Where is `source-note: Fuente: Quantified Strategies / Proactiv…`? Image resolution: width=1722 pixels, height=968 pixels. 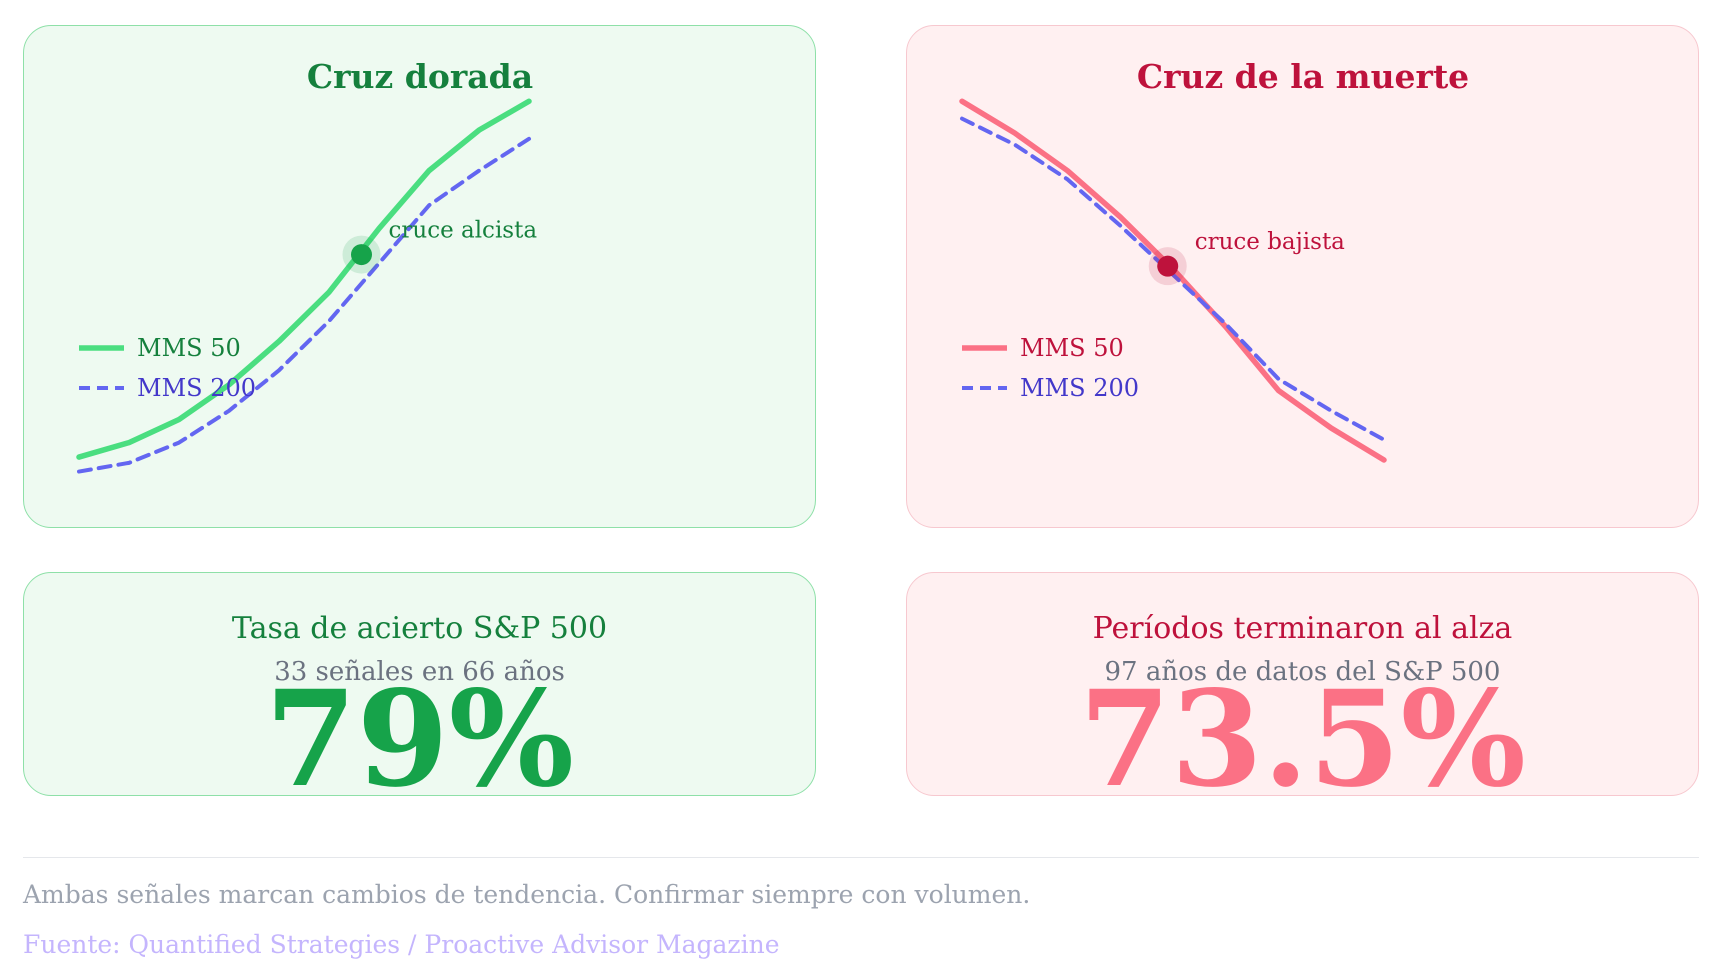 source-note: Fuente: Quantified Strategies / Proactiv… is located at coordinates (401, 944).